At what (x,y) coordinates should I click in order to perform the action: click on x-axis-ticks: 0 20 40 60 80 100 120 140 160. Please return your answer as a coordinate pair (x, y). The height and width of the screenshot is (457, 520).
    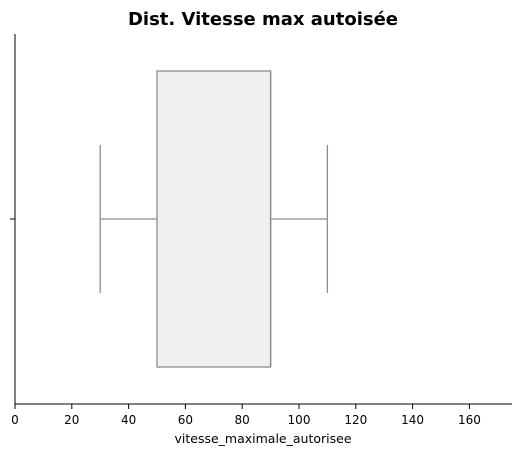
    Looking at the image, I should click on (246, 415).